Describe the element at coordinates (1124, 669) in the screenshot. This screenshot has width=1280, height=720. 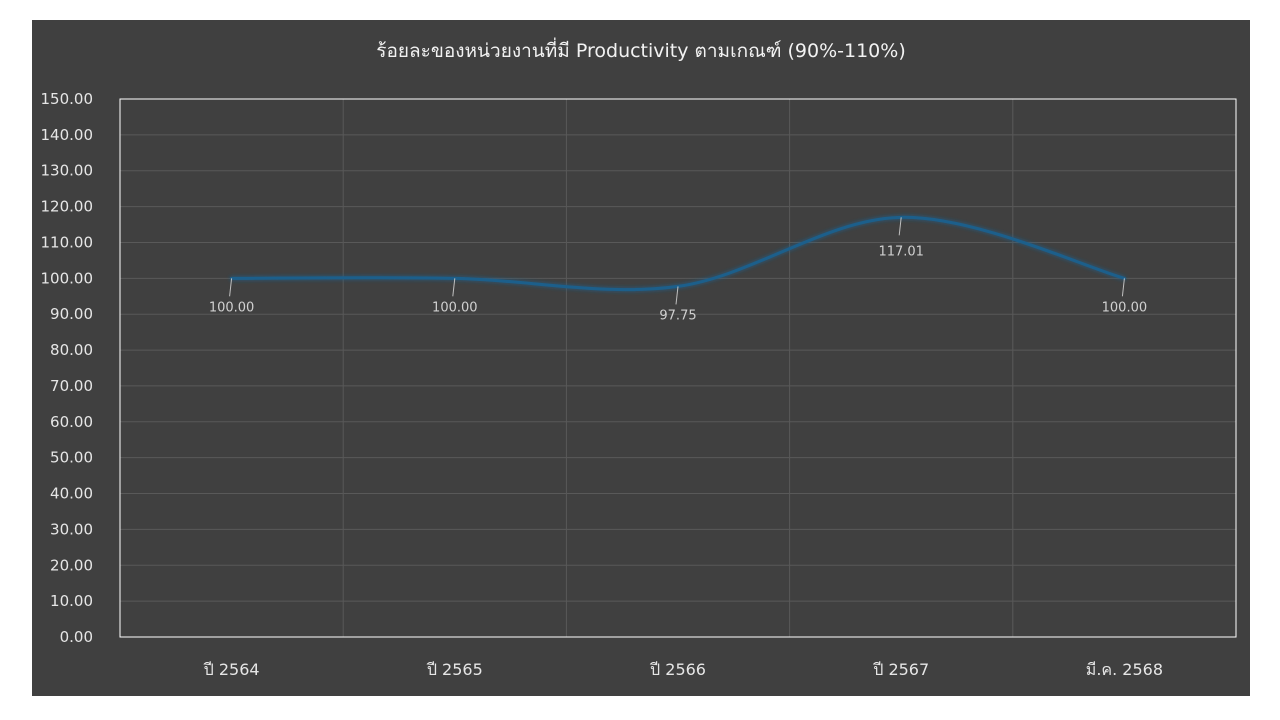
I see `x-category-label: มี.ค. 2568` at that location.